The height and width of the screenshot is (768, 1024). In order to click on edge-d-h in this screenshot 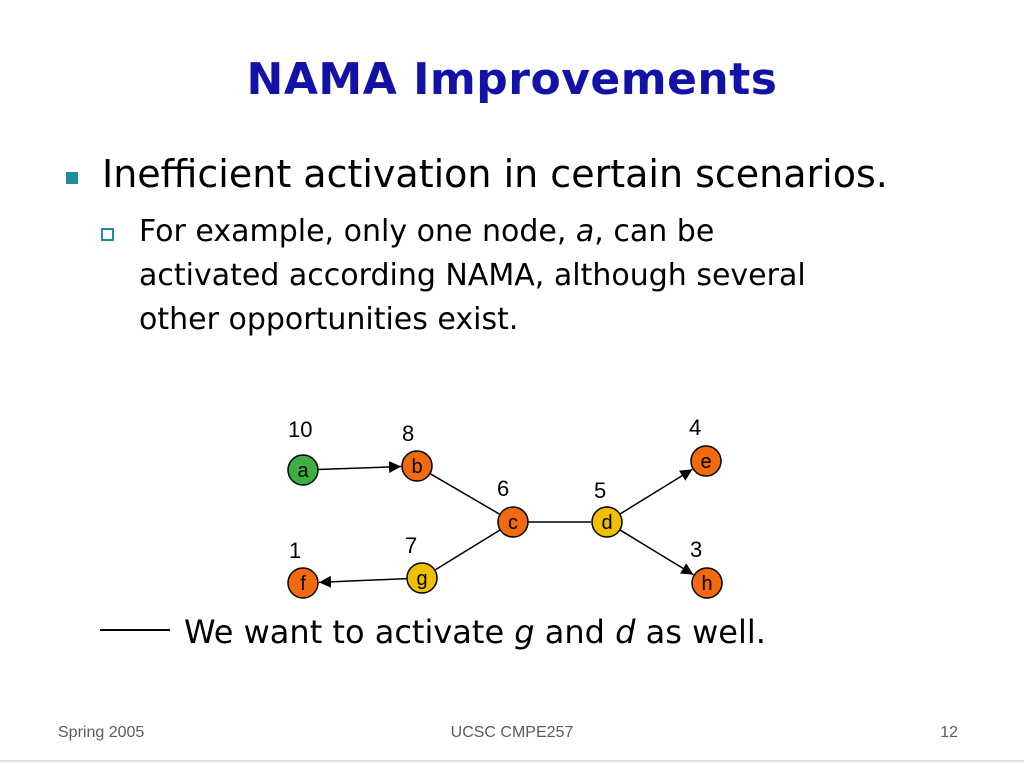, I will do `click(656, 552)`.